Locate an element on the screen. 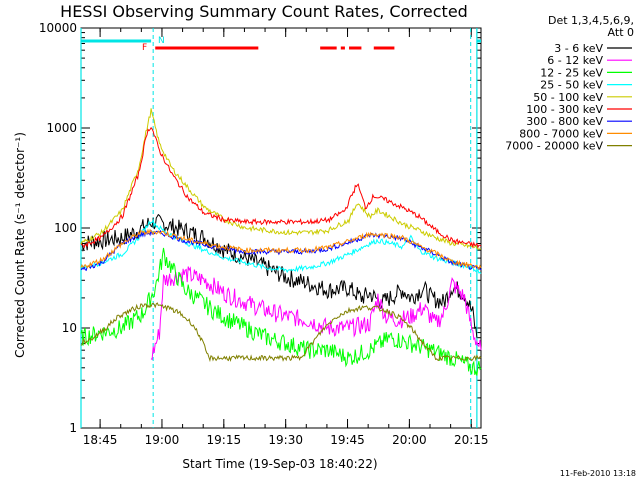 Image resolution: width=640 pixels, height=480 pixels. legend-label: 3 - 6 keV is located at coordinates (578, 48).